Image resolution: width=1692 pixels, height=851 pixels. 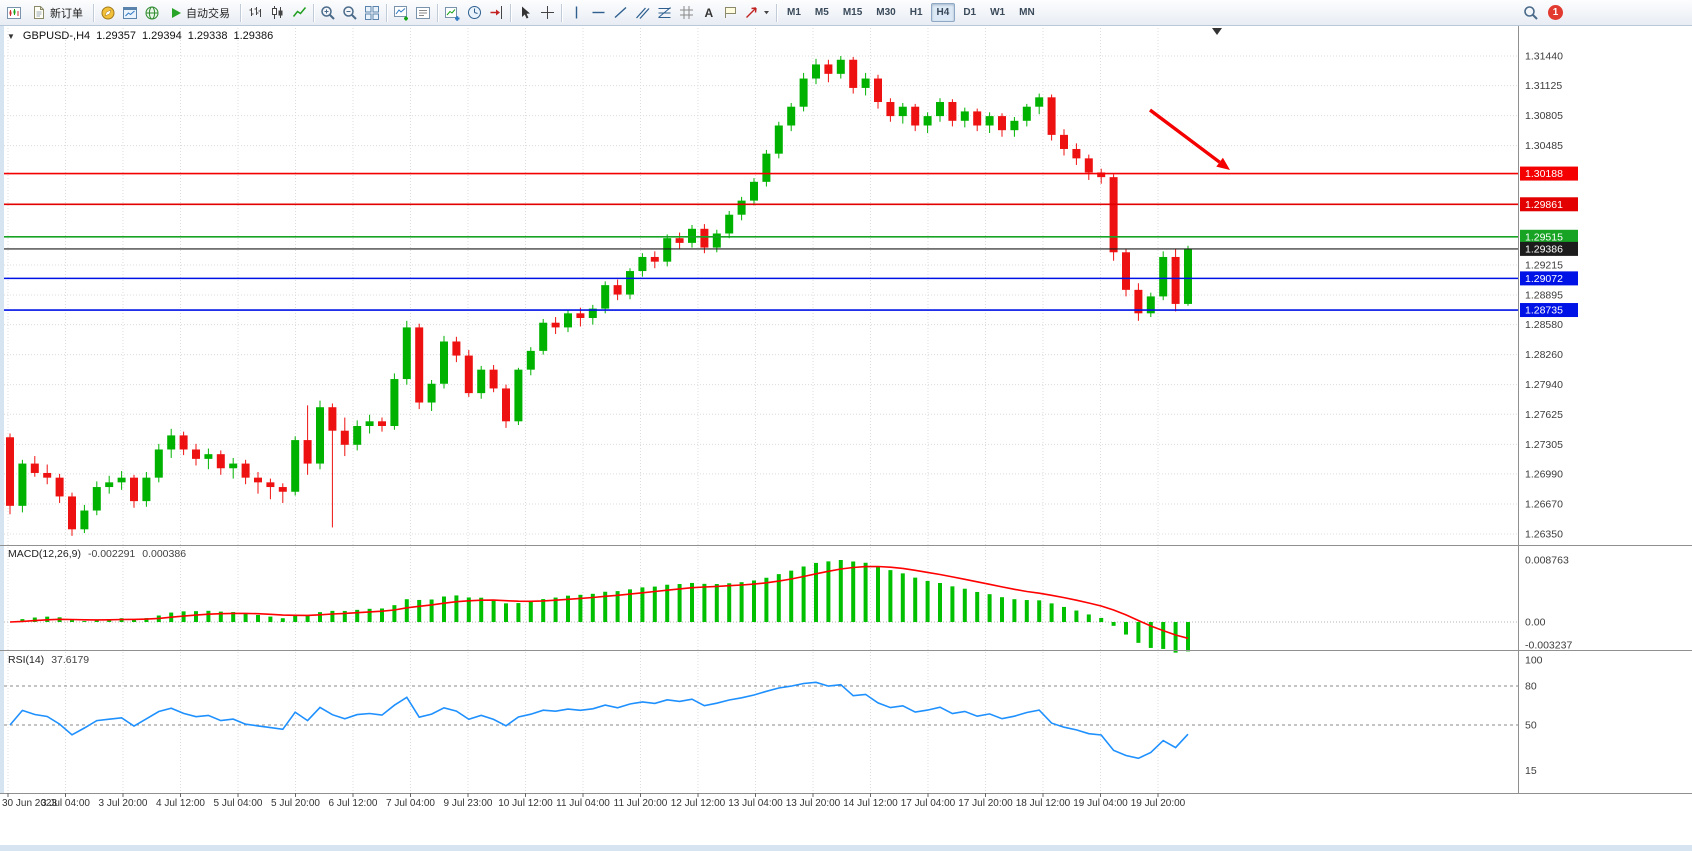 I want to click on axis-label: 1.31125, so click(x=1543, y=86).